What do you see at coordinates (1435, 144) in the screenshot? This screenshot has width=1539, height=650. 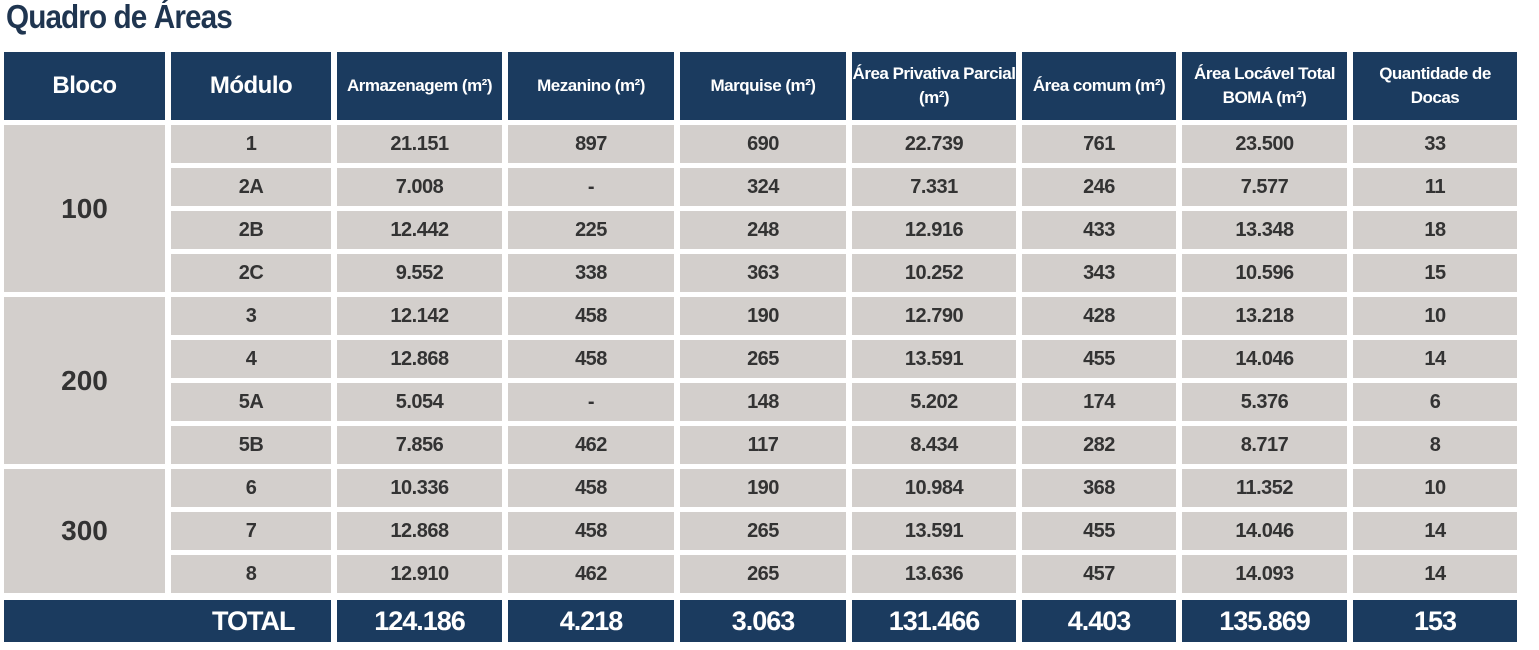 I see `table-cell: 33` at bounding box center [1435, 144].